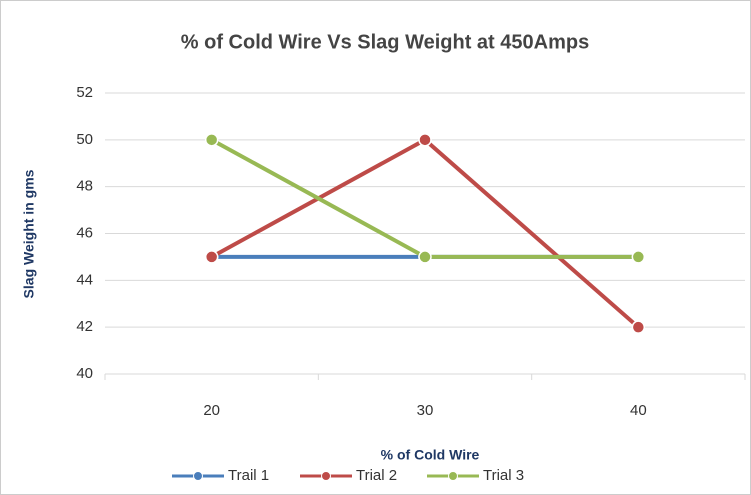 Image resolution: width=751 pixels, height=495 pixels. What do you see at coordinates (84, 186) in the screenshot?
I see `y-tick-label: 48` at bounding box center [84, 186].